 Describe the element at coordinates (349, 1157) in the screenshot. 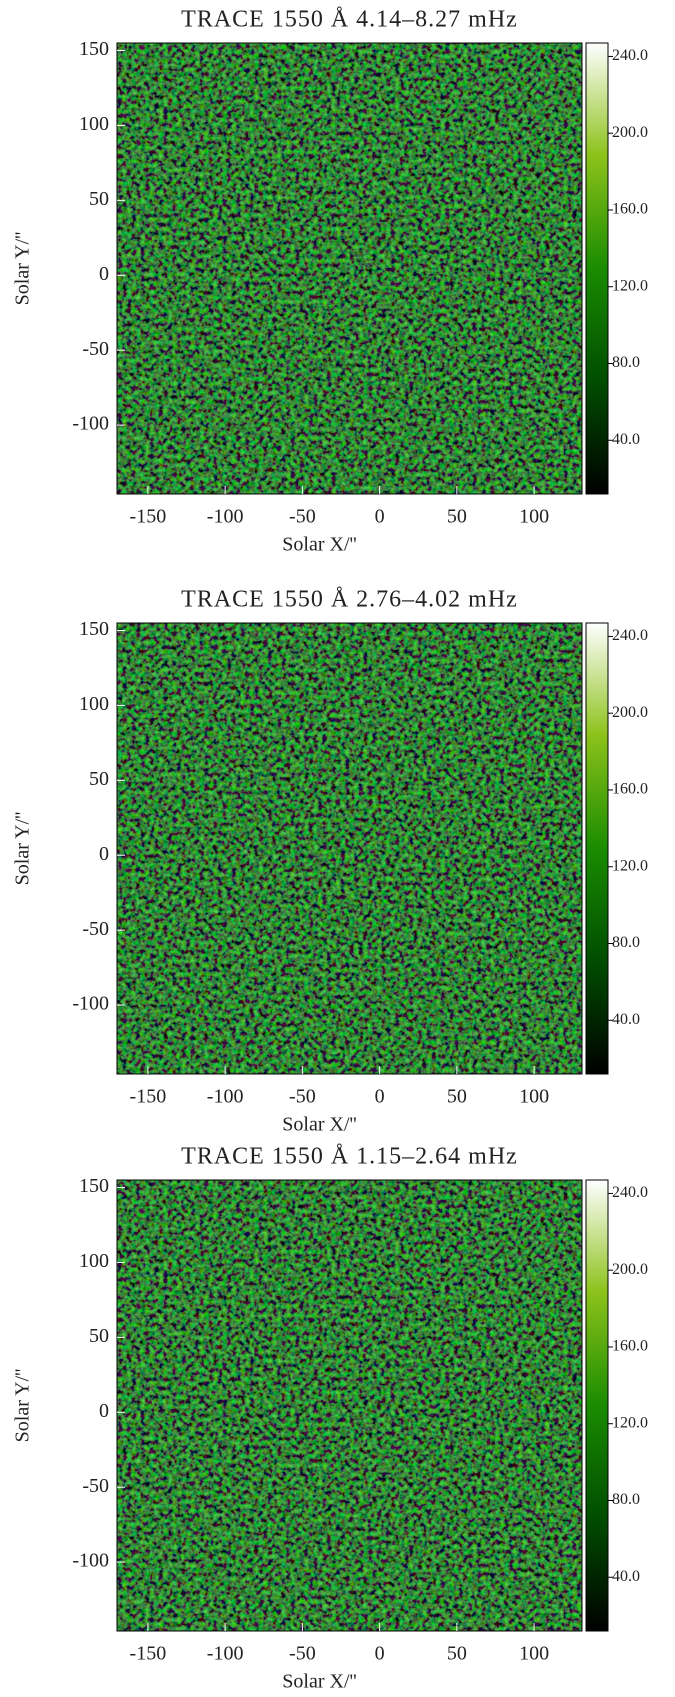

I see `panel-title: TRACE 1550 Å 1.15–2.64 mHz` at that location.